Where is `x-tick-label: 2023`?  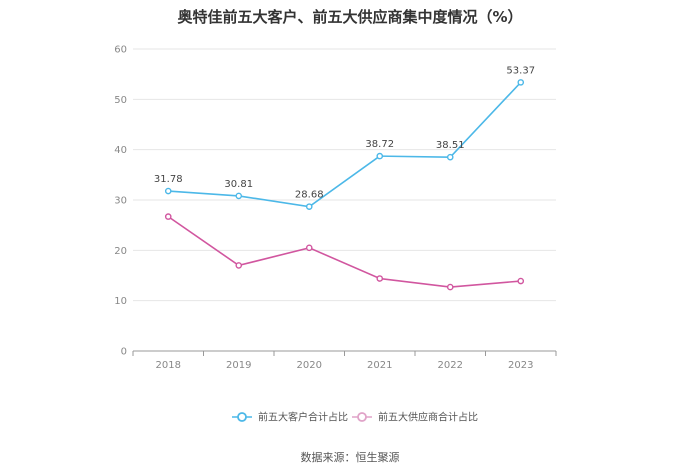 x-tick-label: 2023 is located at coordinates (520, 365).